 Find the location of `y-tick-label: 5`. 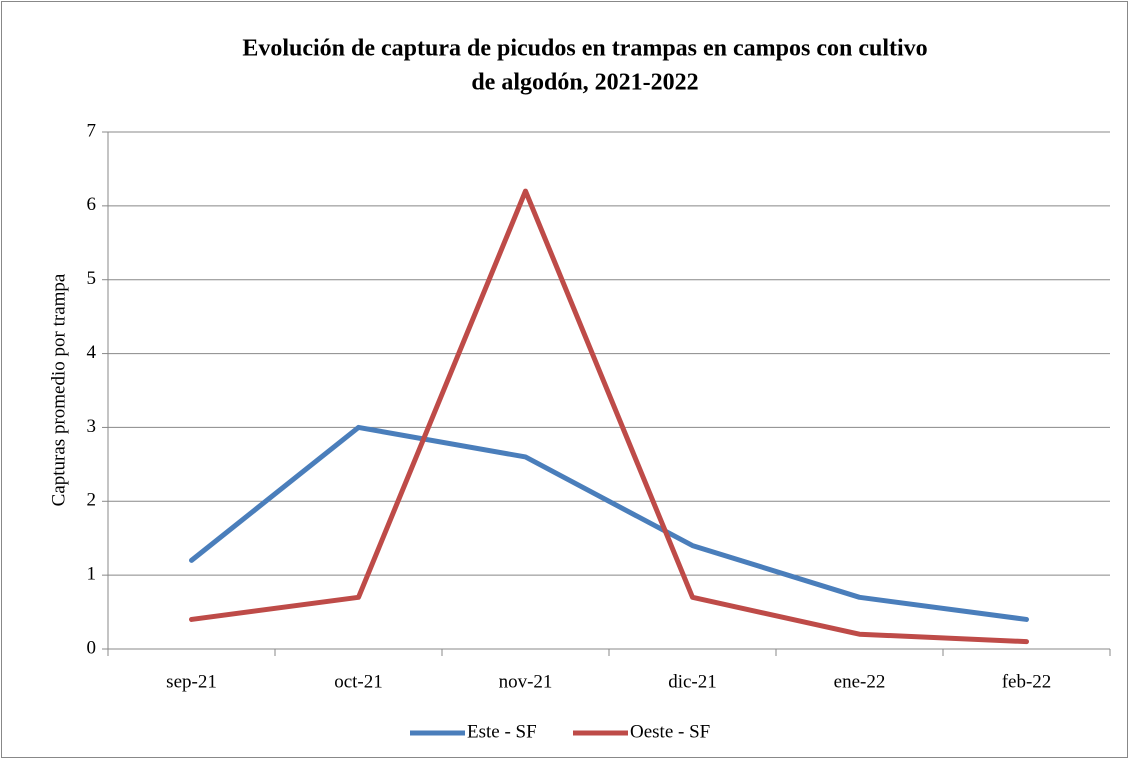

y-tick-label: 5 is located at coordinates (92, 278).